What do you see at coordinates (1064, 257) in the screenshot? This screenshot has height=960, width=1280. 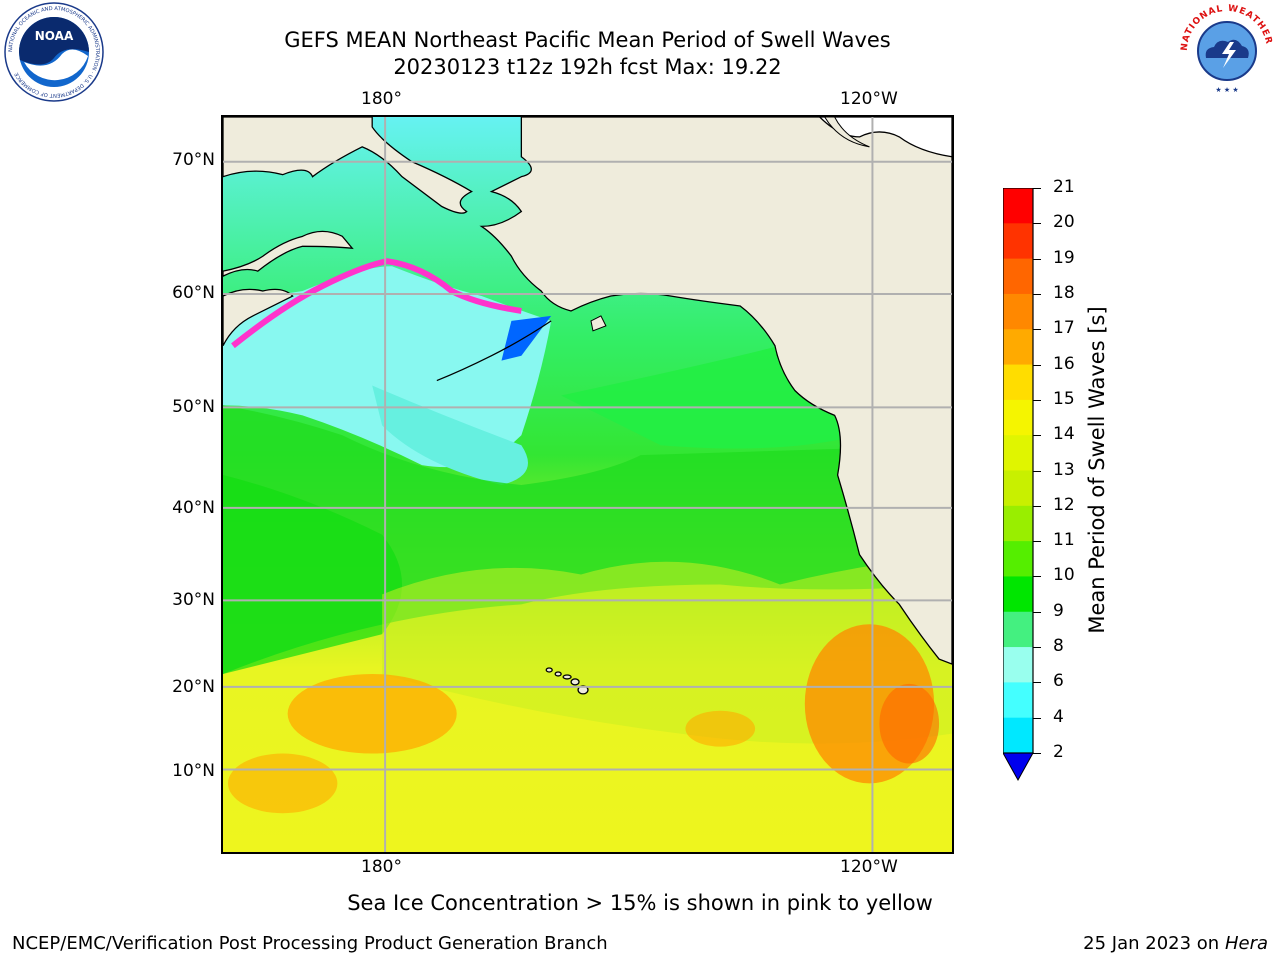 I see `colorbar-tick-label: 19` at bounding box center [1064, 257].